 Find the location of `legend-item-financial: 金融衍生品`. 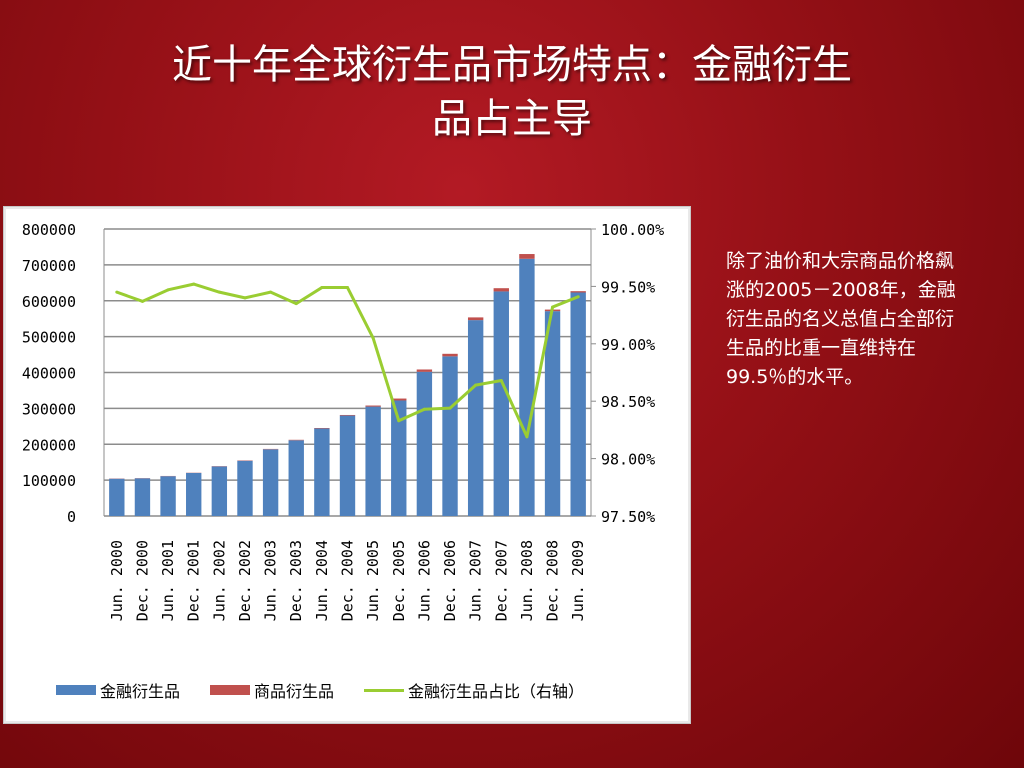

legend-item-financial: 金融衍生品 is located at coordinates (118, 690).